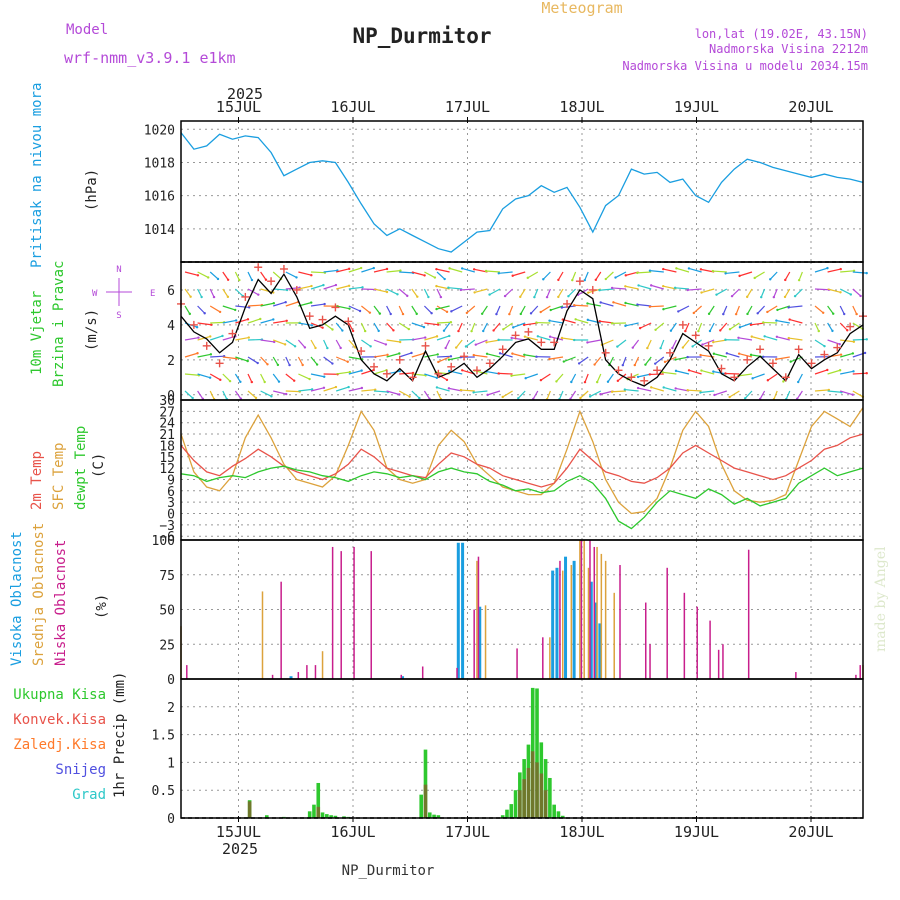 The width and height of the screenshot is (900, 900). I want to click on wind-unit-label: (m/s), so click(92, 330).